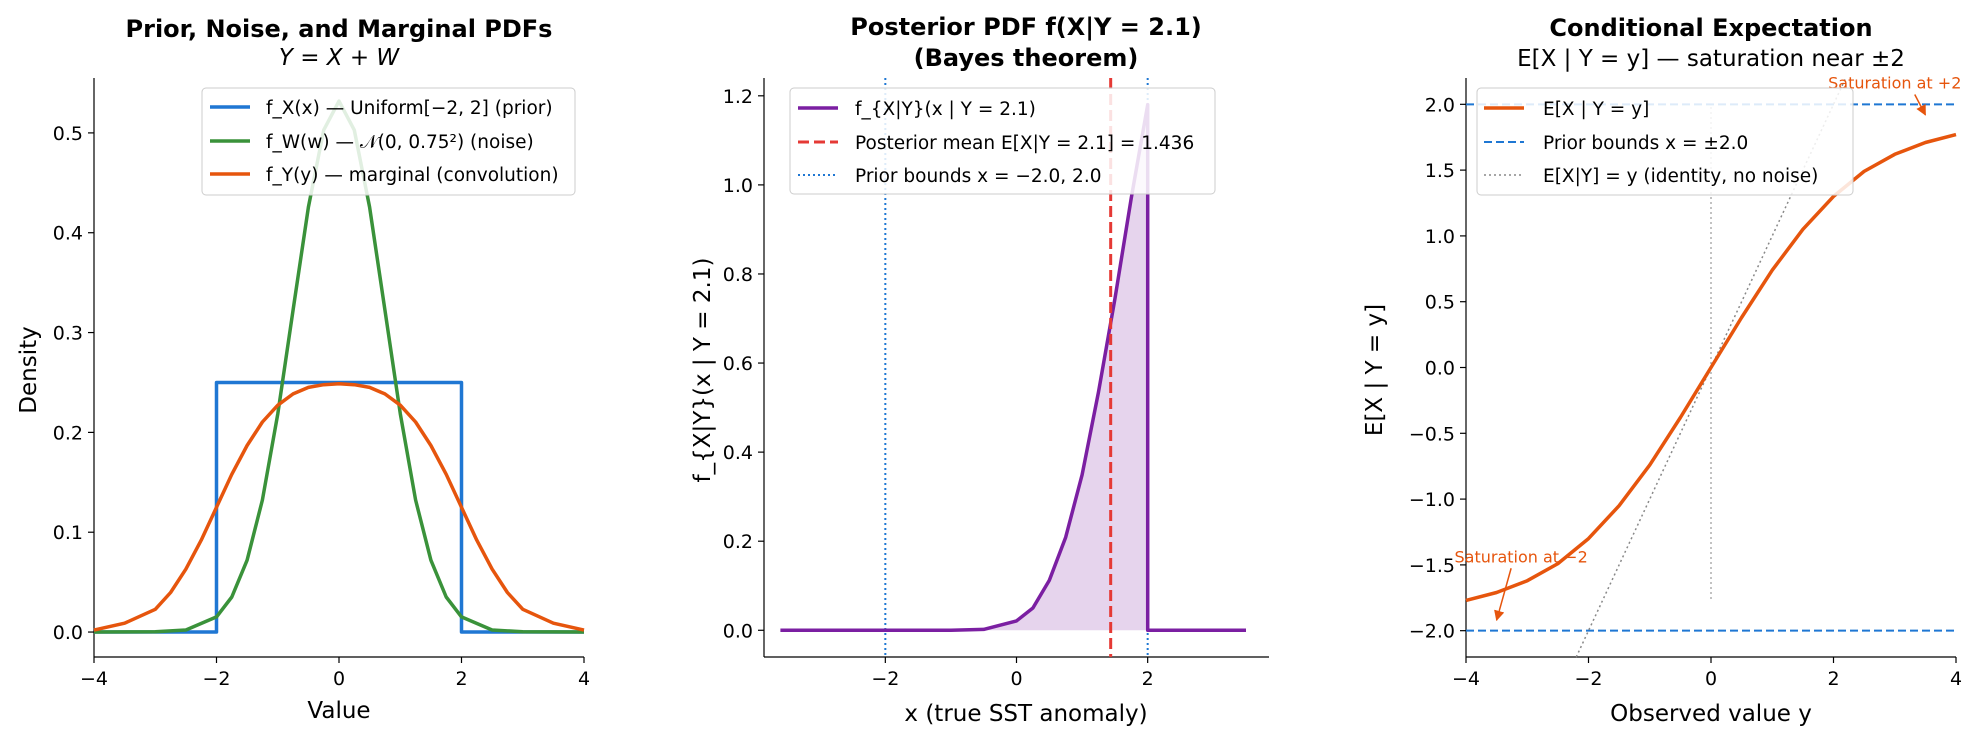  I want to click on annotation-arrow-plus, so click(1920, 105).